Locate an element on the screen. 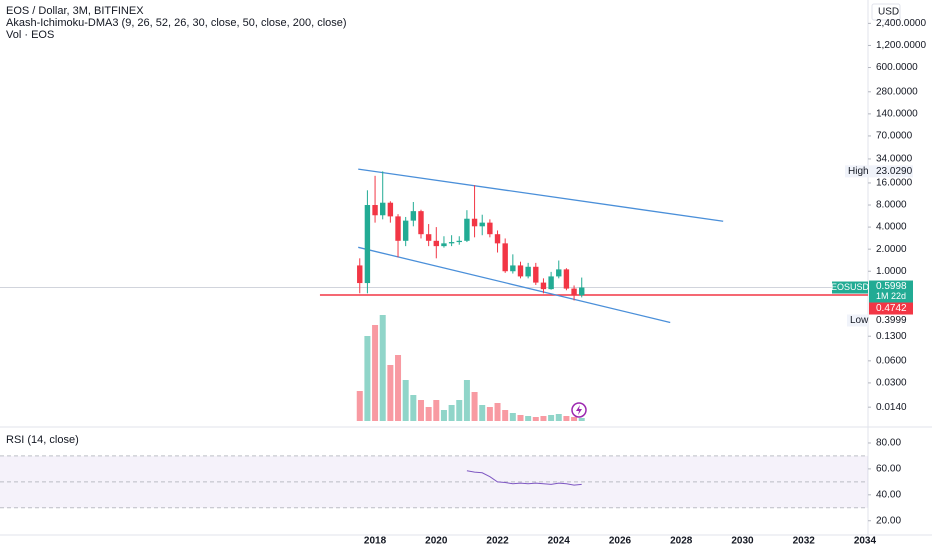  rsi-y-tick-label: 20.00 is located at coordinates (888, 520).